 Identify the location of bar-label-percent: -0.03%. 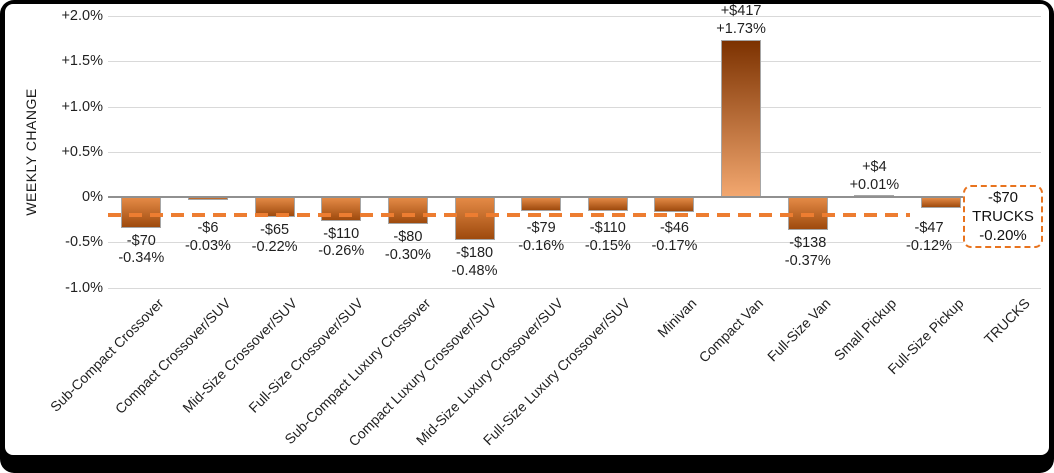
(207, 245).